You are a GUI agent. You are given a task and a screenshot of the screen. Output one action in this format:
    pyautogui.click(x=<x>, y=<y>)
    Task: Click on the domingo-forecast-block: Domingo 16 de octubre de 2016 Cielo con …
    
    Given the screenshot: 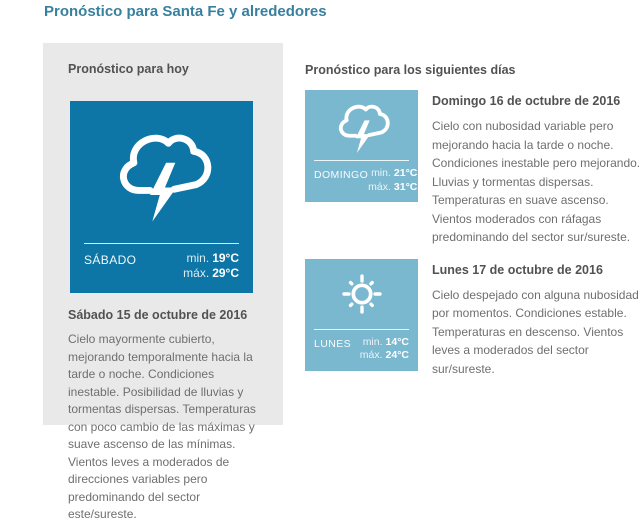 What is the action you would take?
    pyautogui.click(x=537, y=168)
    